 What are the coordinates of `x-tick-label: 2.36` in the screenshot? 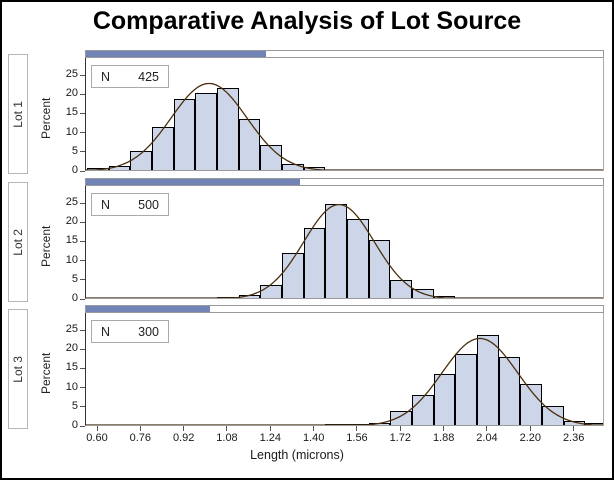 It's located at (573, 438).